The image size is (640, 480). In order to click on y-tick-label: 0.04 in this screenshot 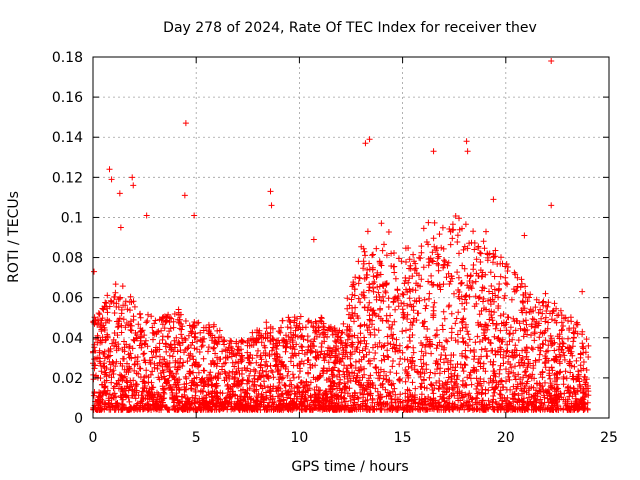, I will do `click(67, 339)`.